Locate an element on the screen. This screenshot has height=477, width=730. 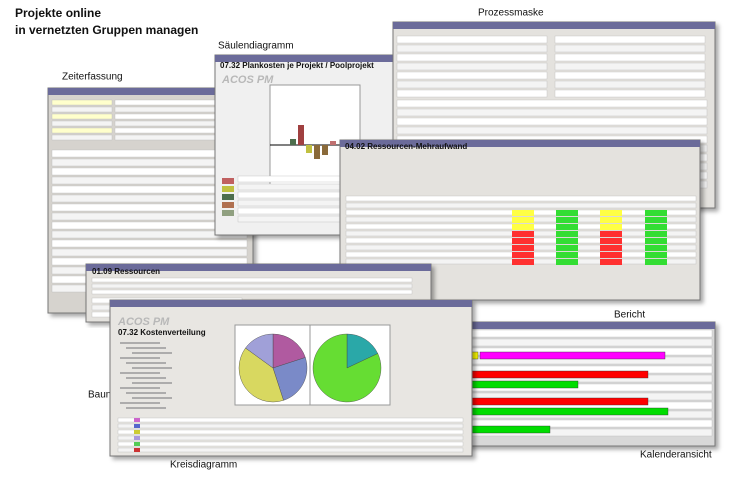
panel-title: 07.32 Kostenverteilung is located at coordinates (162, 332).